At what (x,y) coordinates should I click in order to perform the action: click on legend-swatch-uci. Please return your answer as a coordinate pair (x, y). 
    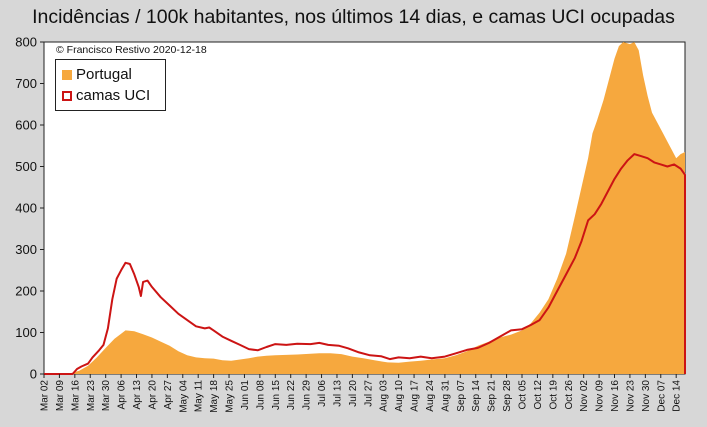
    Looking at the image, I should click on (67, 96).